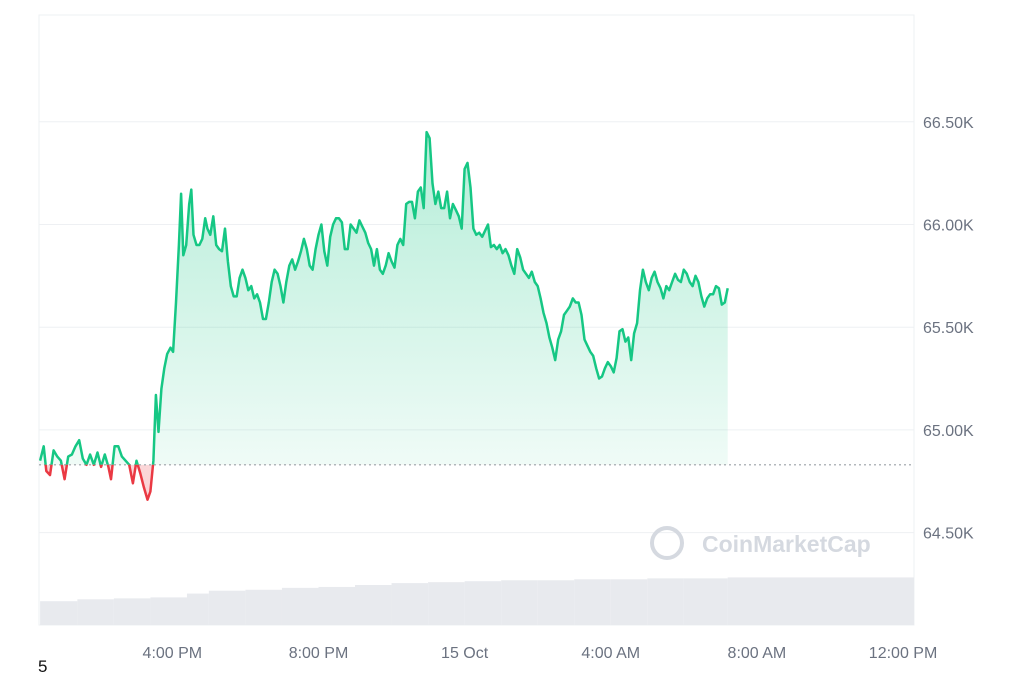 This screenshot has width=1024, height=683. I want to click on x-tick-label: 4:00 AM, so click(610, 653).